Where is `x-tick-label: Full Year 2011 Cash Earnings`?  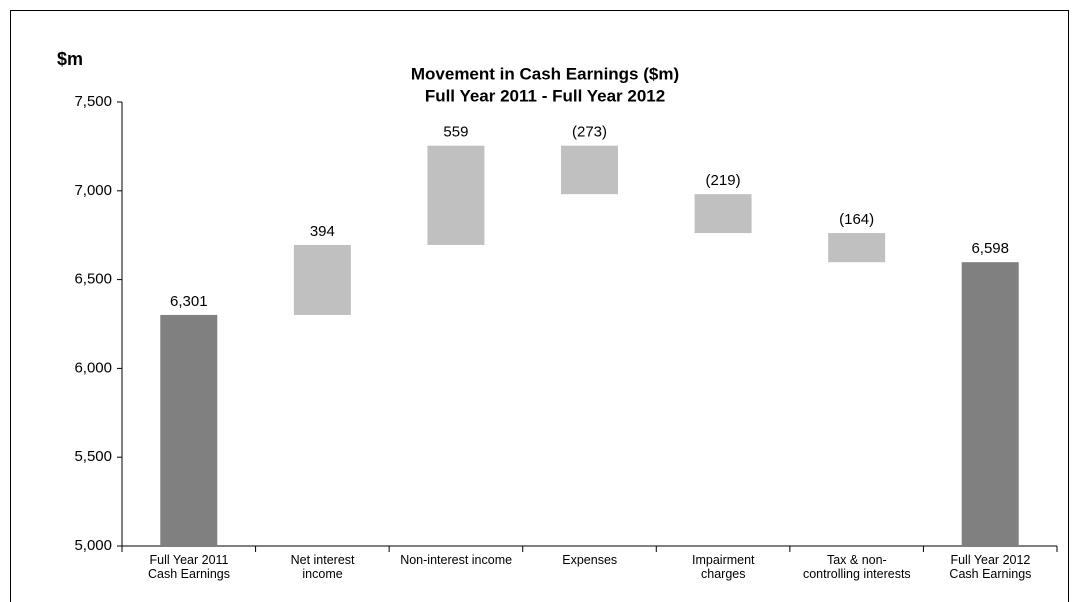 x-tick-label: Full Year 2011 Cash Earnings is located at coordinates (189, 567).